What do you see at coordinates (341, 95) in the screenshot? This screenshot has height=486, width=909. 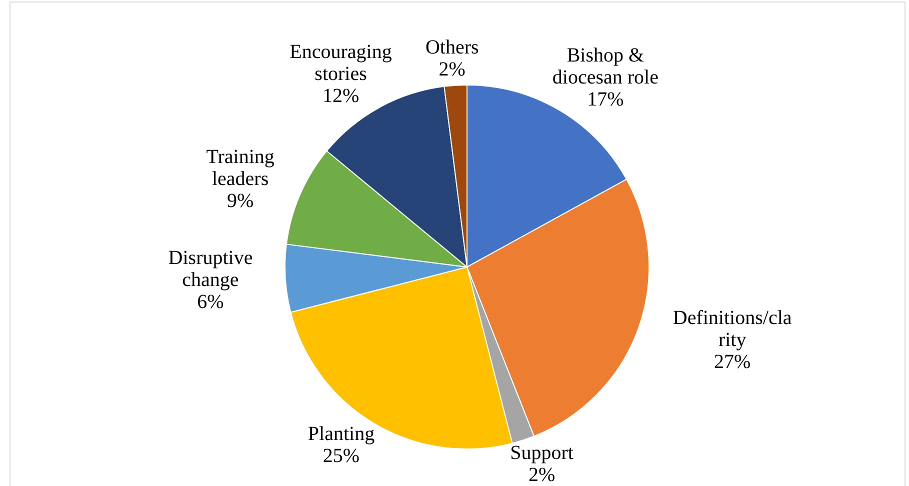 I see `data-label: 12%` at bounding box center [341, 95].